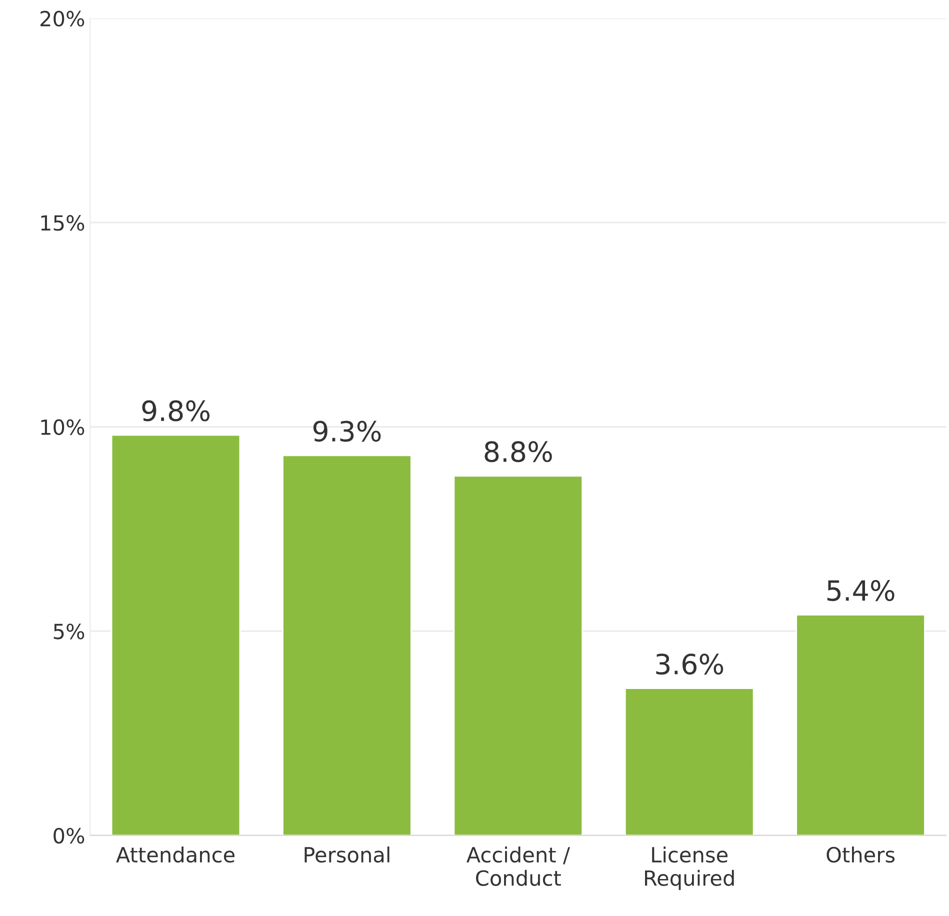 This screenshot has width=949, height=916. What do you see at coordinates (689, 868) in the screenshot?
I see `x-tick-label: License Required` at bounding box center [689, 868].